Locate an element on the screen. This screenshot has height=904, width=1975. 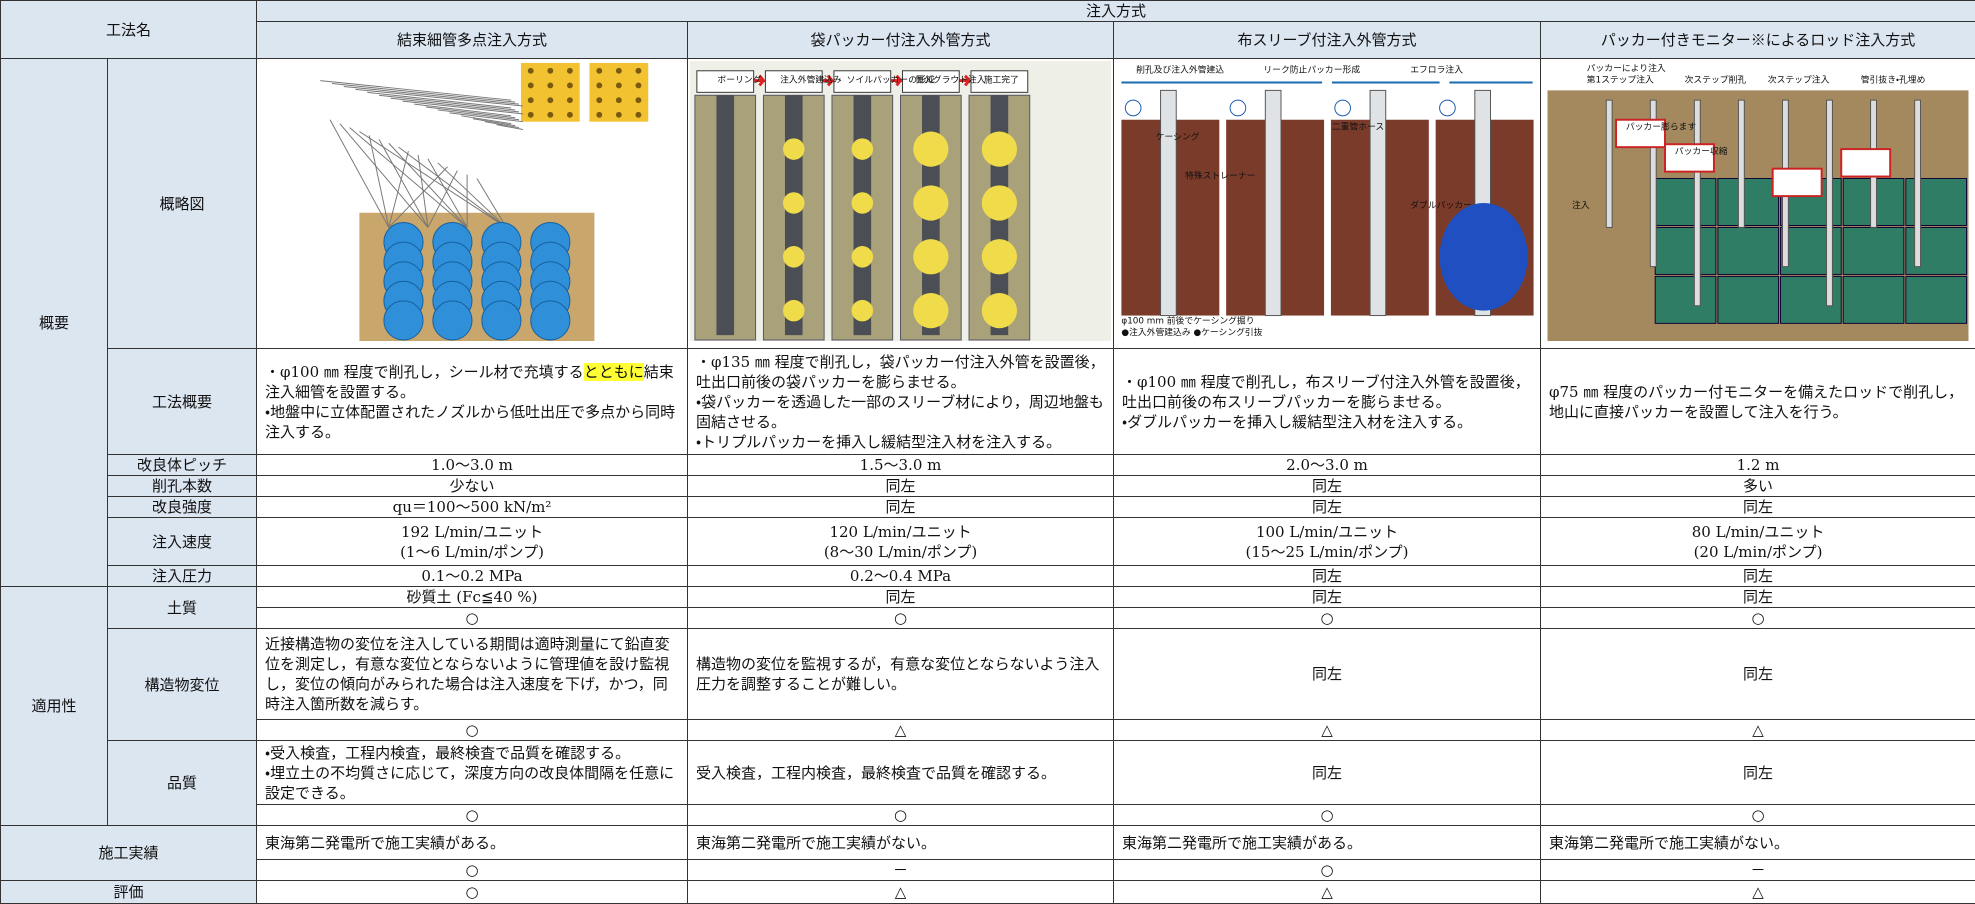
paragraph: 受入検査，工程内検査，最終検査で品質を確認する。 is located at coordinates (900, 773).